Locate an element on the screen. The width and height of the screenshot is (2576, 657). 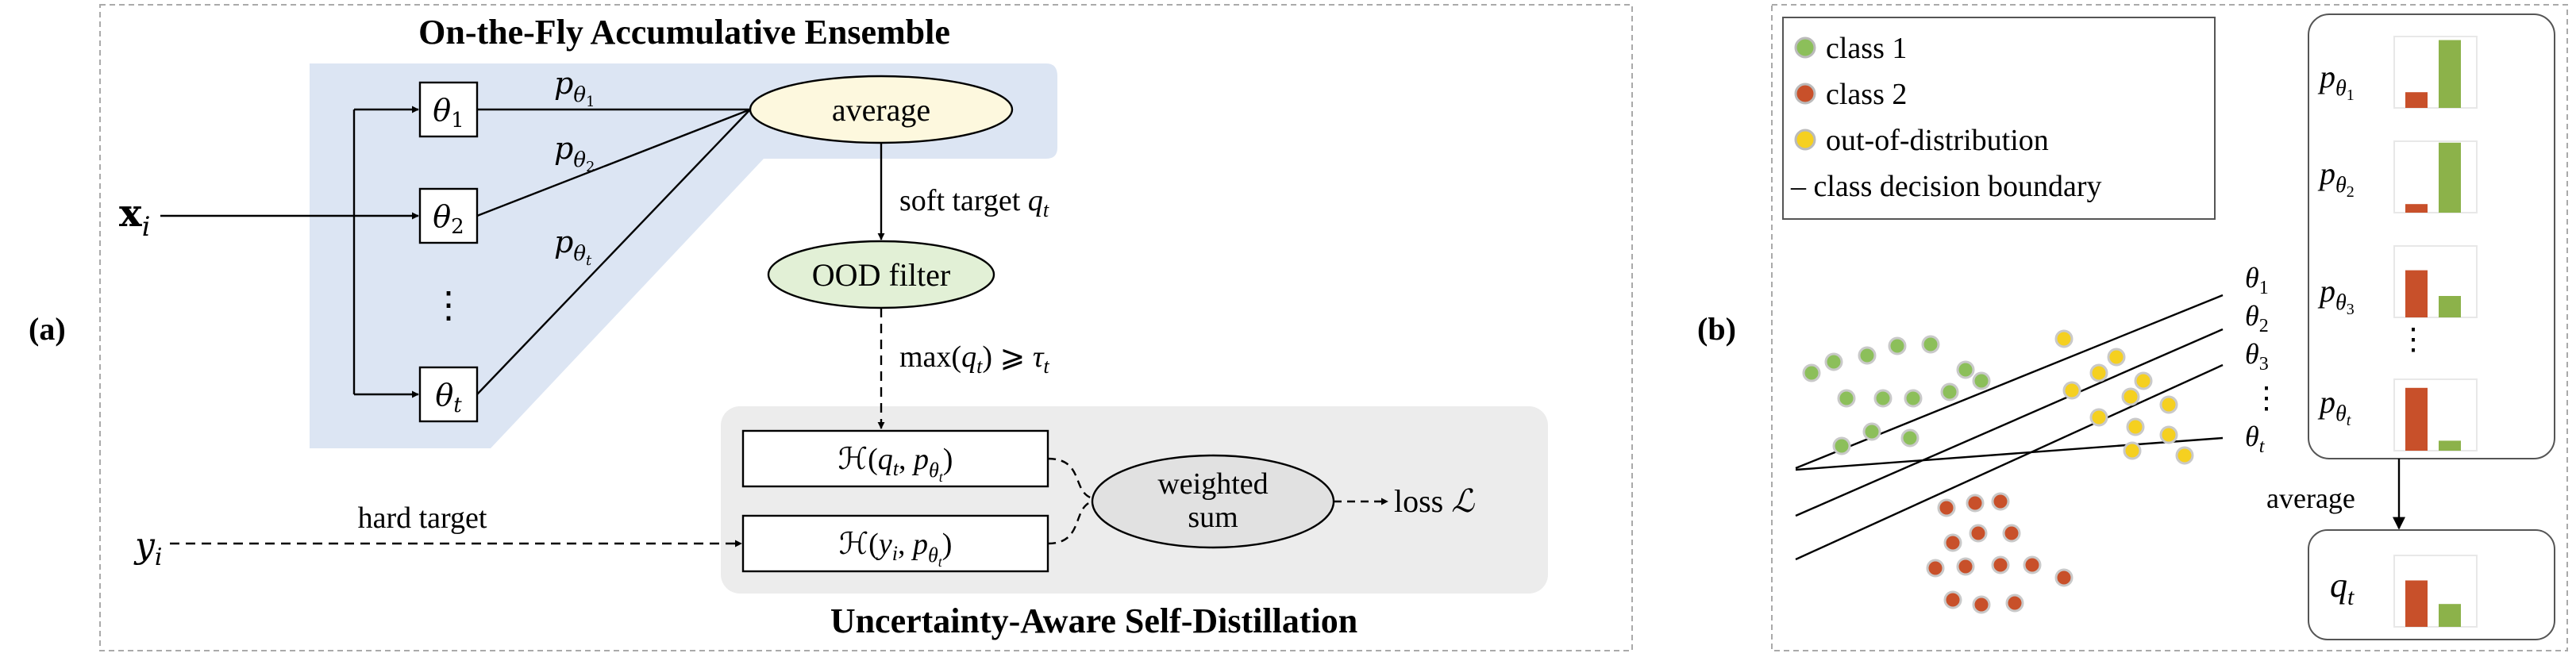
threshold-label: max(qt) ⩾ τt is located at coordinates (974, 359).